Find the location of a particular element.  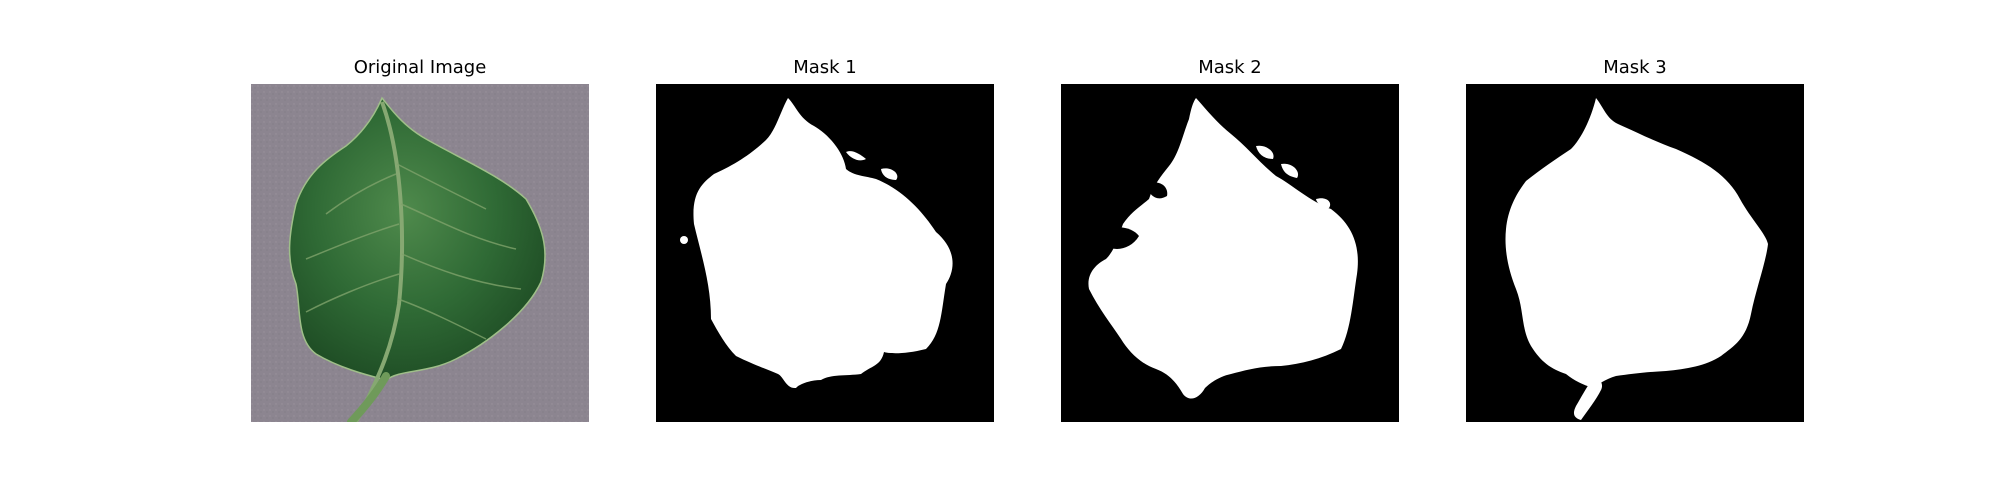

panel-title-mask-2: Mask 2 is located at coordinates (1230, 67).